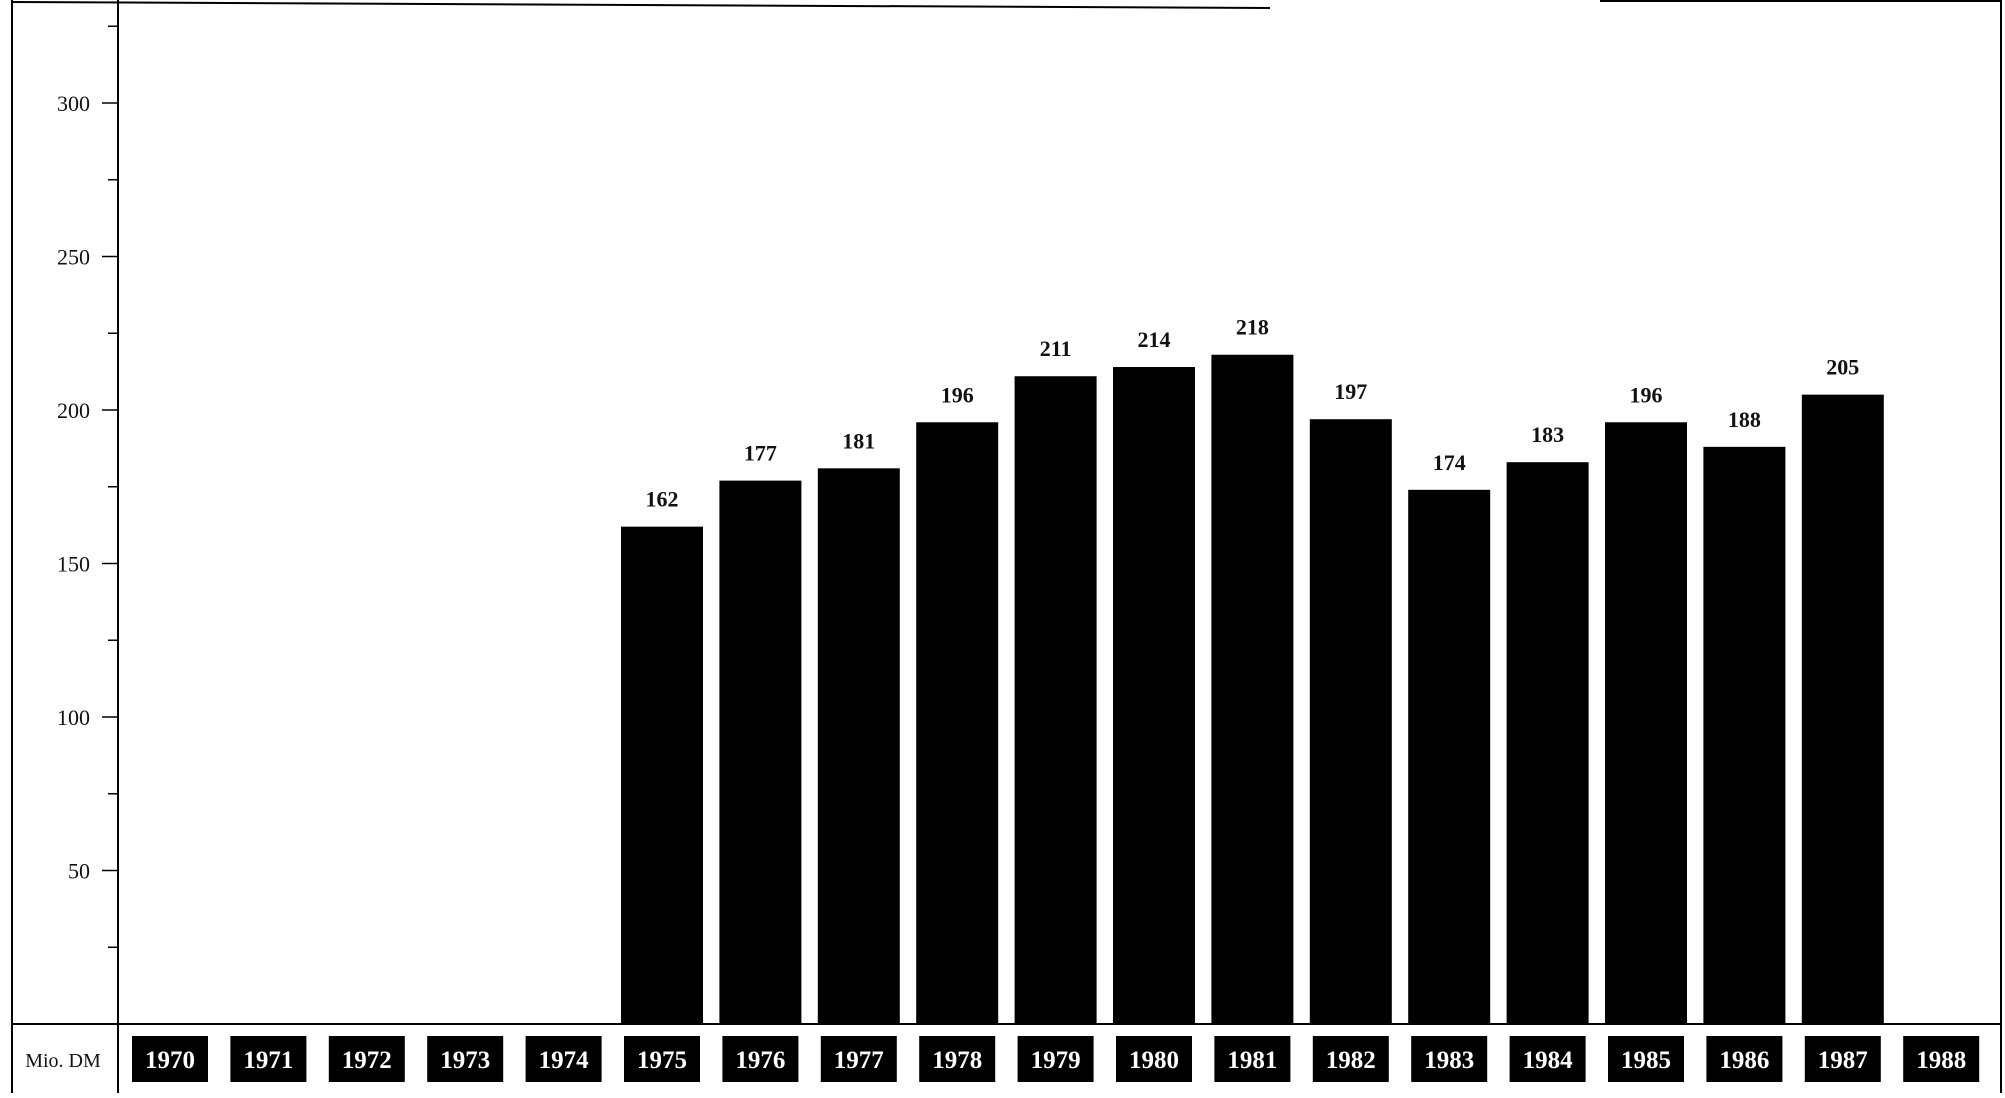 This screenshot has height=1098, width=2005. Describe the element at coordinates (1744, 419) in the screenshot. I see `bar-value-label: 188` at that location.